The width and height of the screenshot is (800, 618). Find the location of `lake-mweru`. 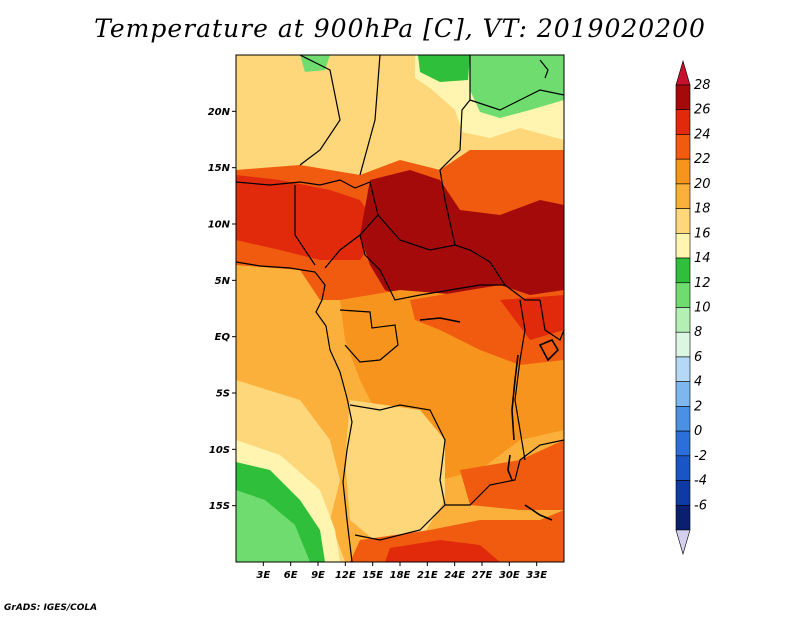

lake-mweru is located at coordinates (510, 467).